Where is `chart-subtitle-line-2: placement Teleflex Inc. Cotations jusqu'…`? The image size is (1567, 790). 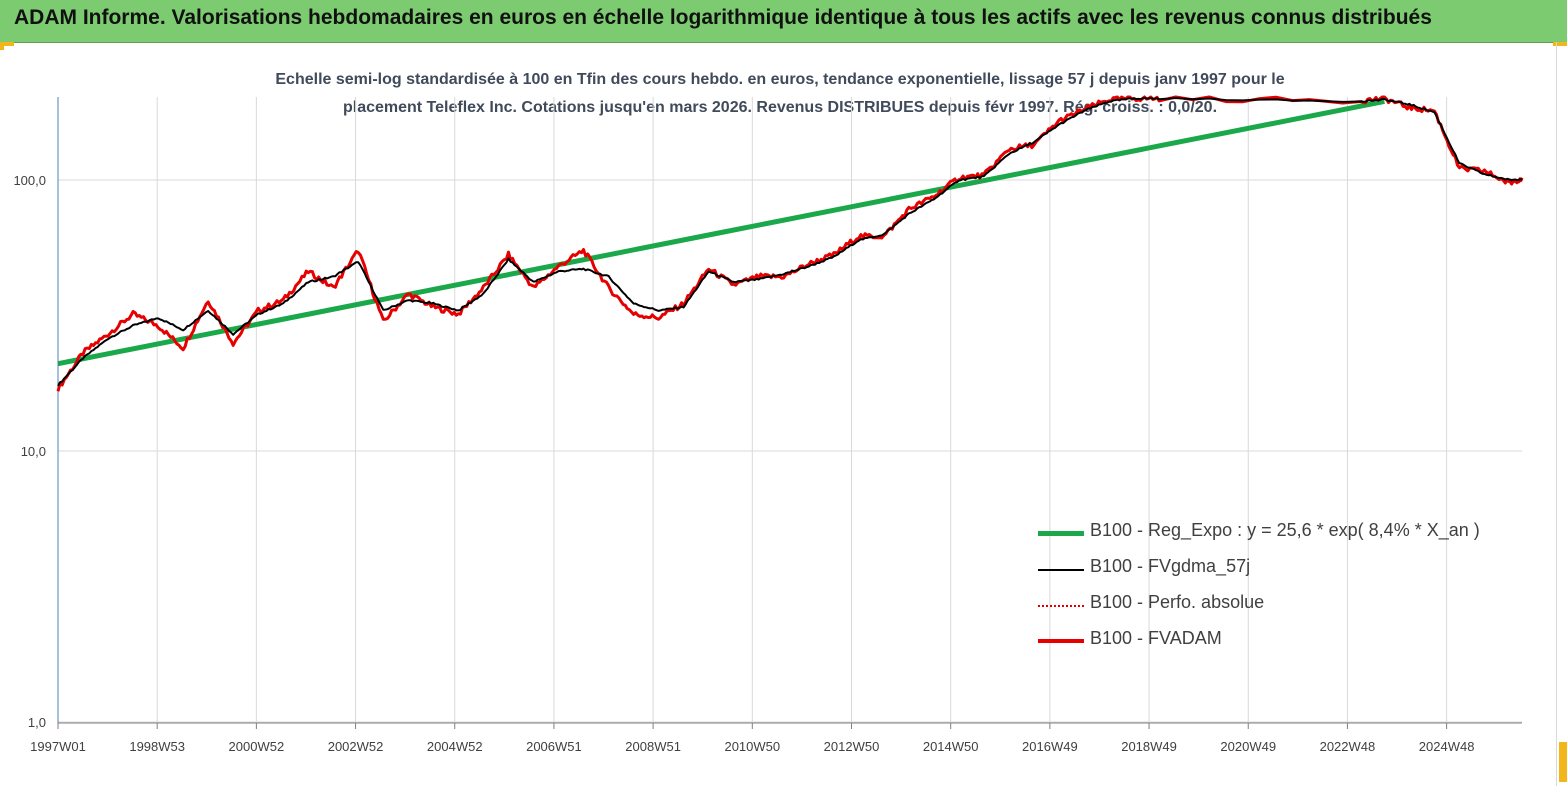
chart-subtitle-line-2: placement Teleflex Inc. Cotations jusqu'… is located at coordinates (780, 107).